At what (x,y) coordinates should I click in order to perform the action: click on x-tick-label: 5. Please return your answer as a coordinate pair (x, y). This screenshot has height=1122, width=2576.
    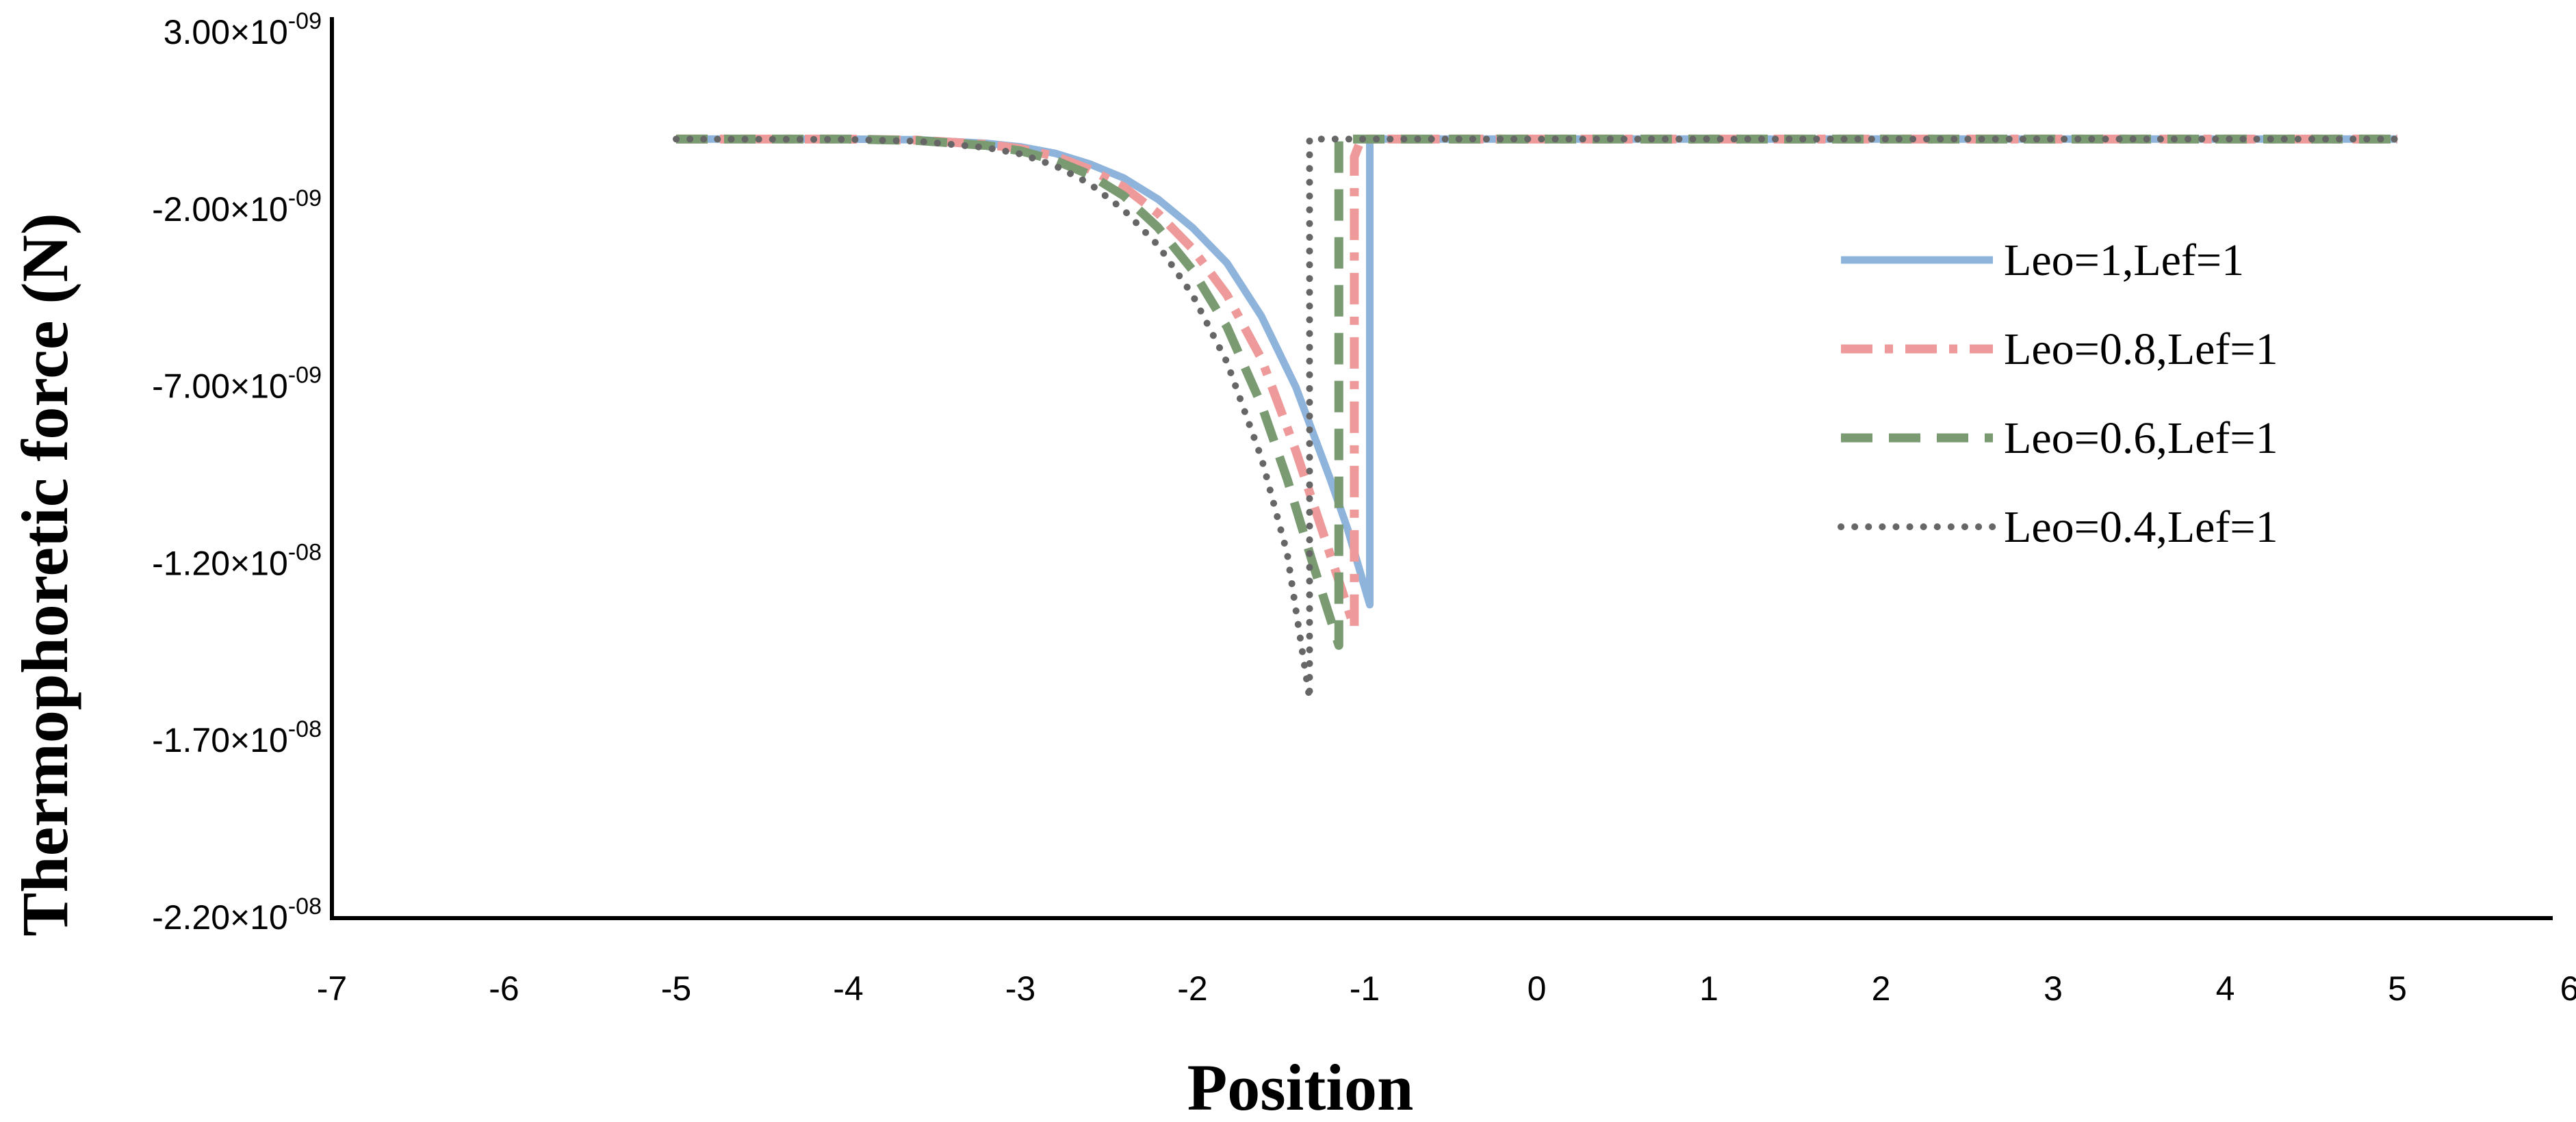
    Looking at the image, I should click on (2397, 988).